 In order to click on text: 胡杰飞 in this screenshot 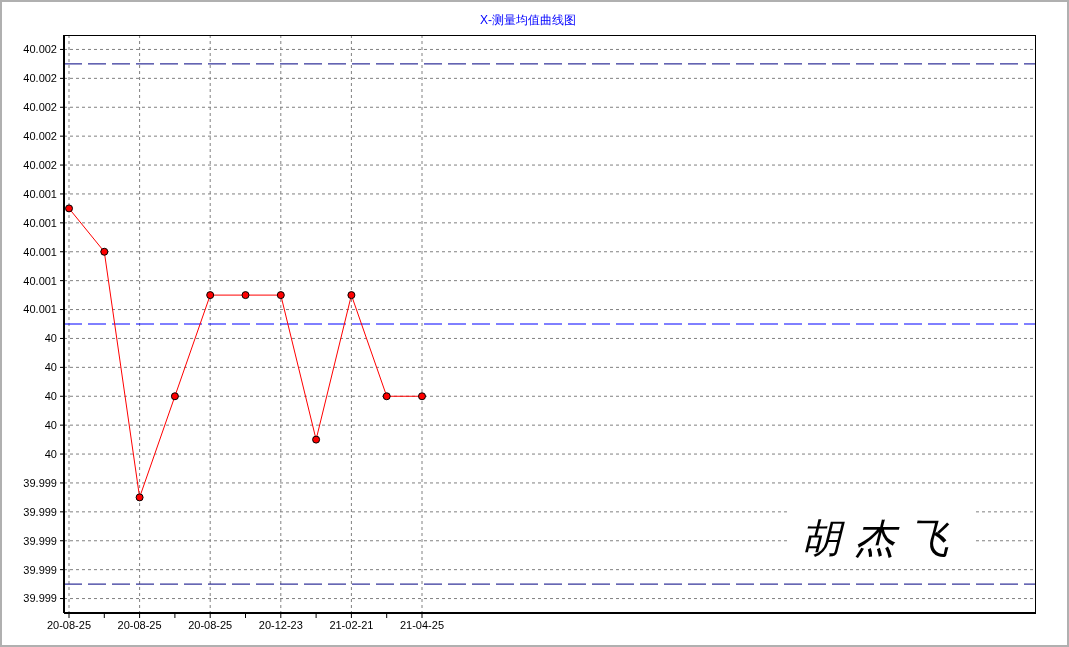, I will do `click(882, 538)`.